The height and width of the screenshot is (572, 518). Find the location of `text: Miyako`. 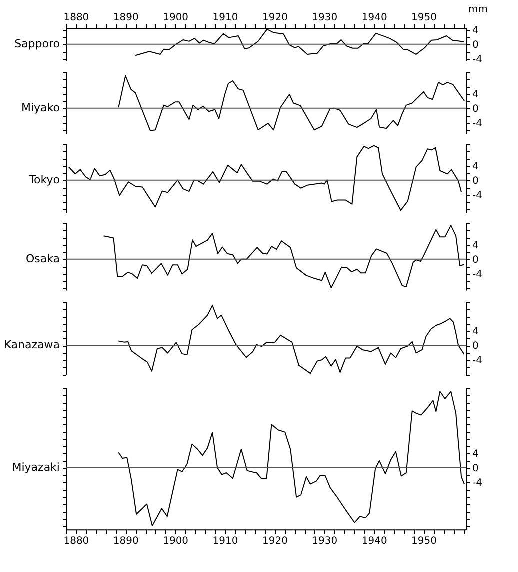

text: Miyako is located at coordinates (40, 107).